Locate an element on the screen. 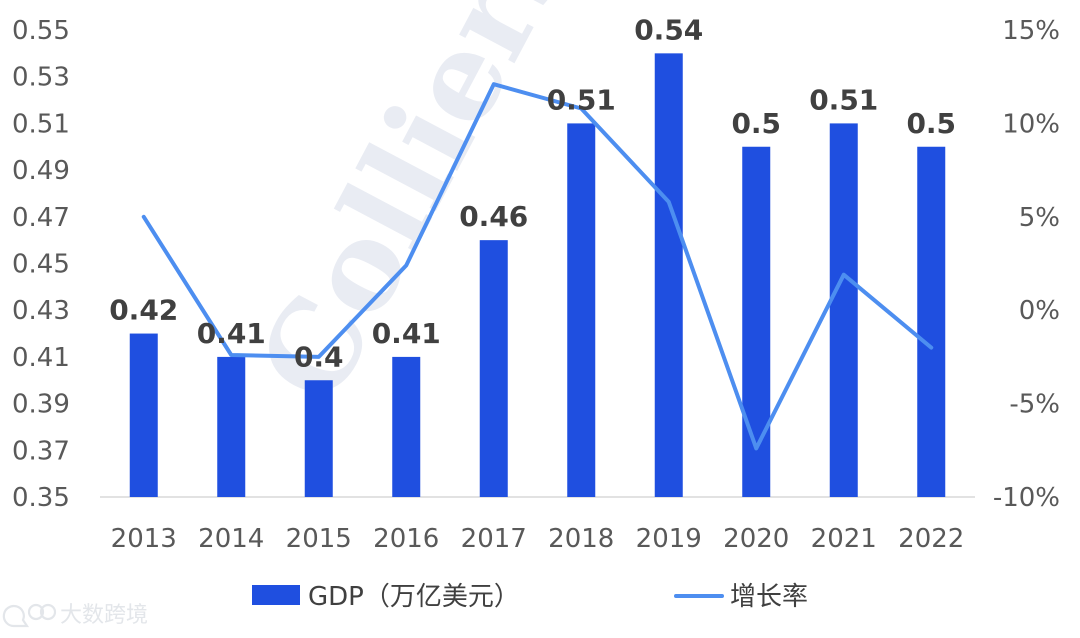 This screenshot has width=1080, height=638. y2-tick-label: -10% is located at coordinates (1026, 498).